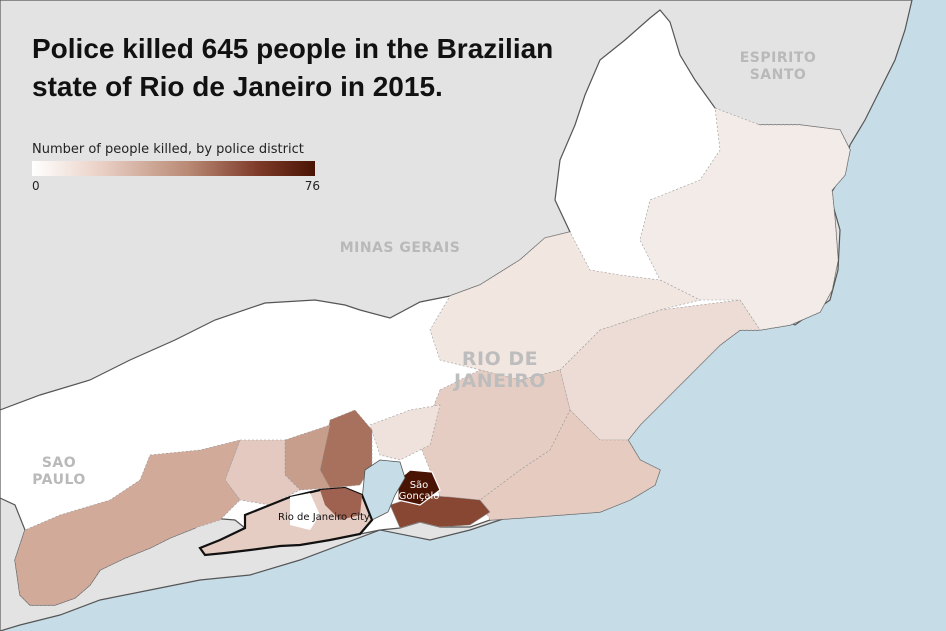 The width and height of the screenshot is (946, 631). Describe the element at coordinates (177, 185) in the screenshot. I see `legend-ticks: 0 76` at that location.